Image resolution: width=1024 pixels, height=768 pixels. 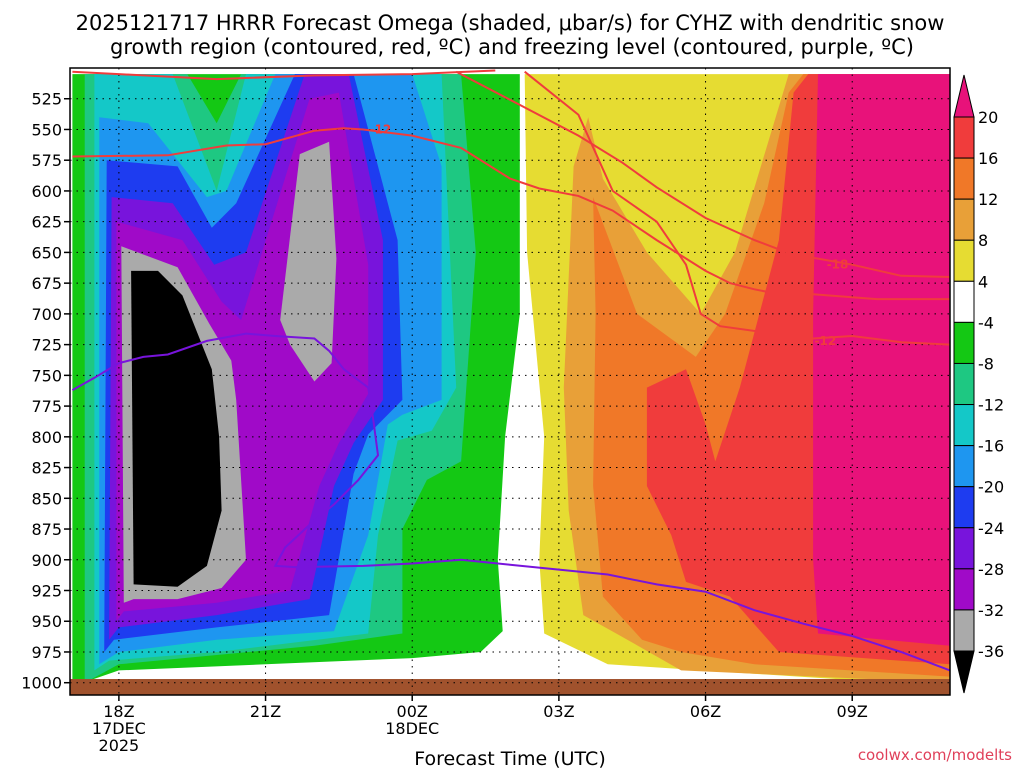 I want to click on y-tick-label-900: 900, so click(x=46, y=560).